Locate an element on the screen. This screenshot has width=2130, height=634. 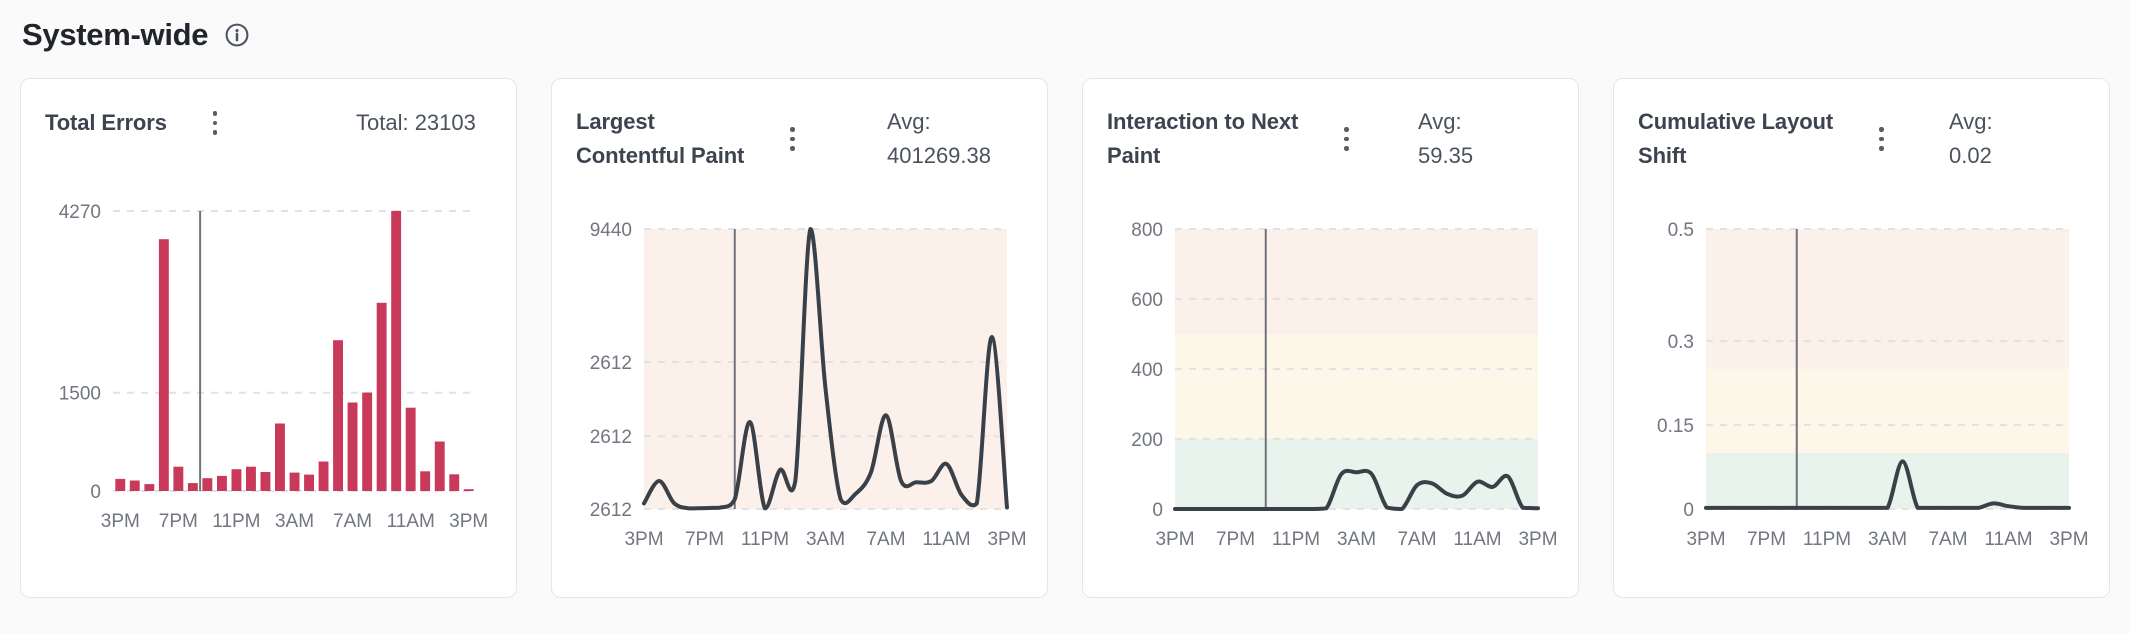
card-header: Cumulative Layout Shift Avg: 0.02 is located at coordinates (1861, 139).